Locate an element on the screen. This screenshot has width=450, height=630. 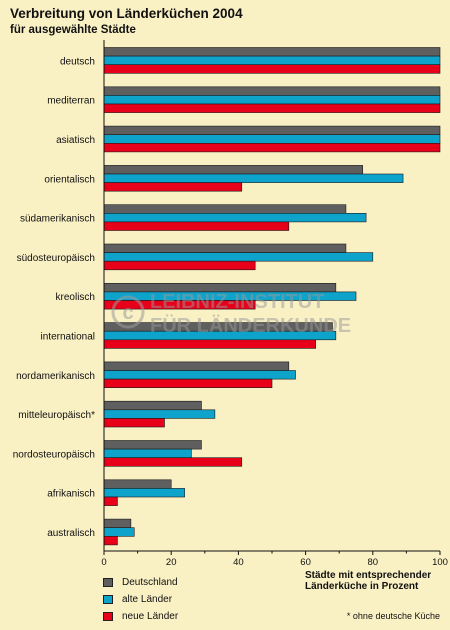
x-tick-label: 40 is located at coordinates (238, 562).